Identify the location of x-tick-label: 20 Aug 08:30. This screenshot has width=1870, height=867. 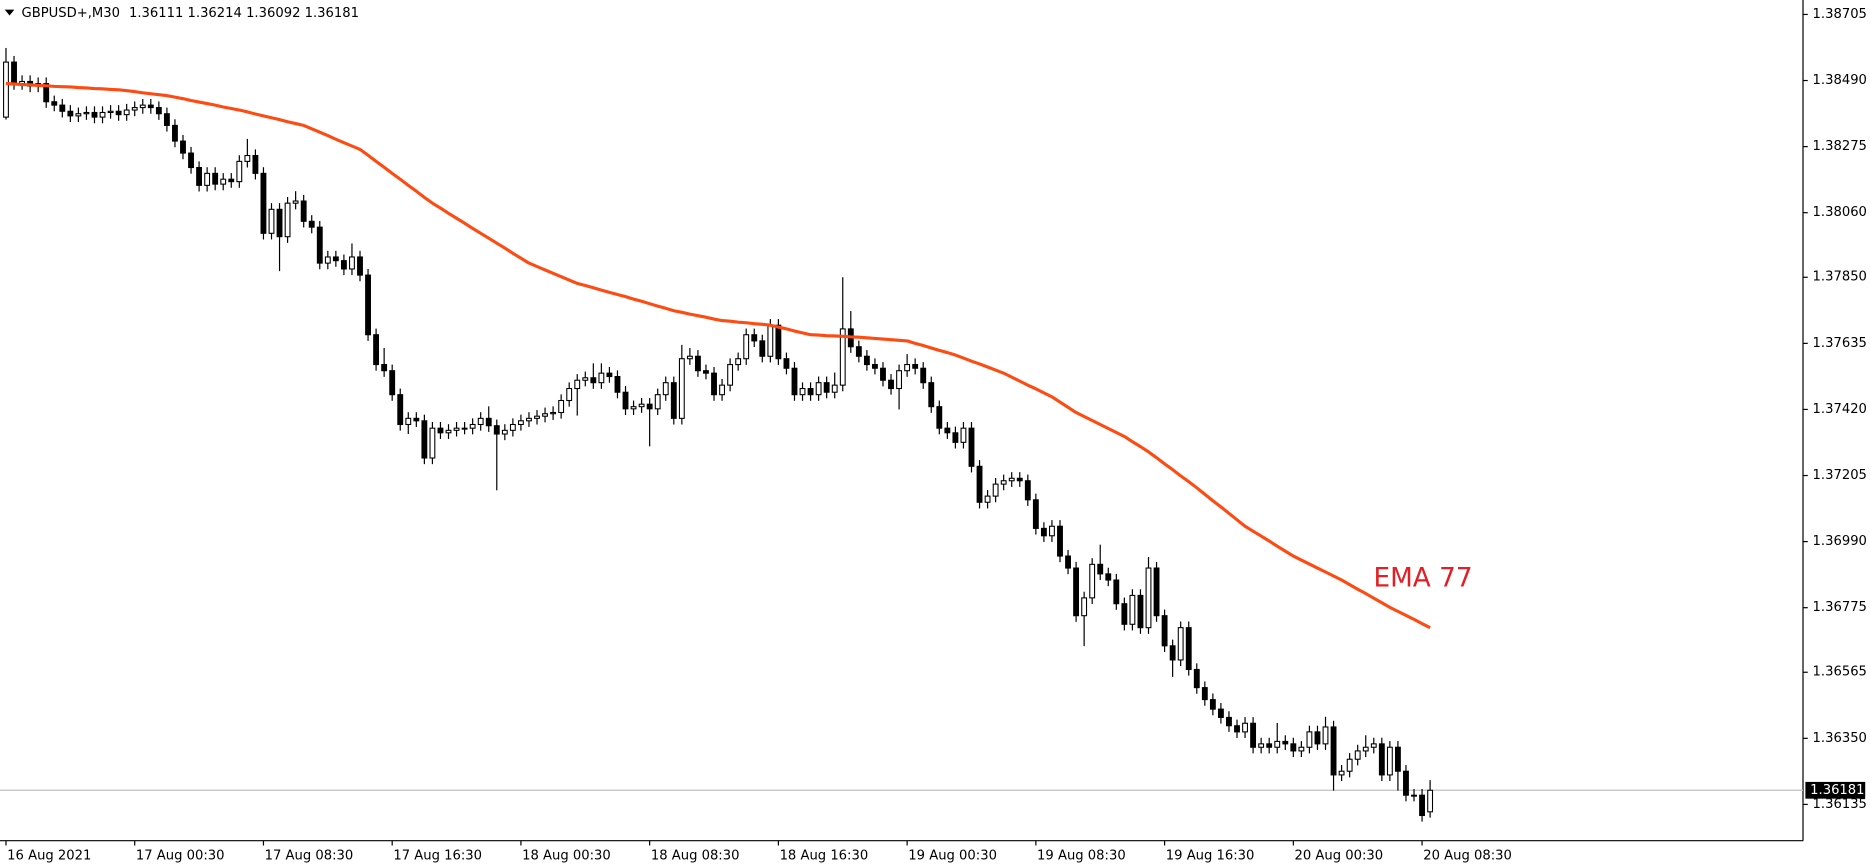
(1467, 856).